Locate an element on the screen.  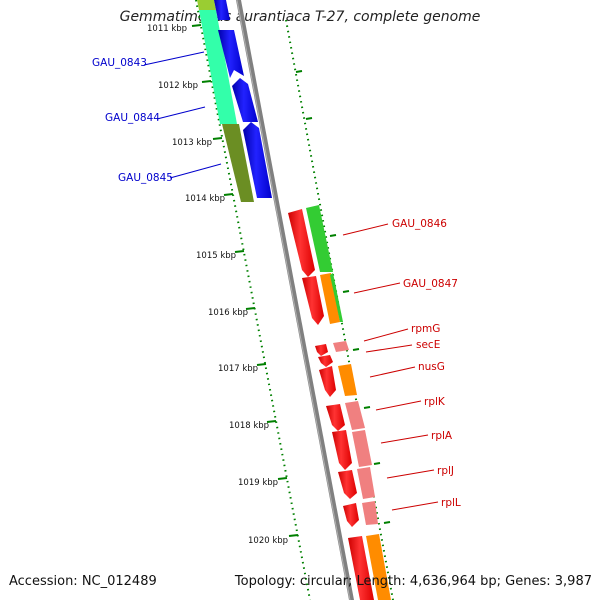
gene-rpmG is located at coordinates (321, 350).